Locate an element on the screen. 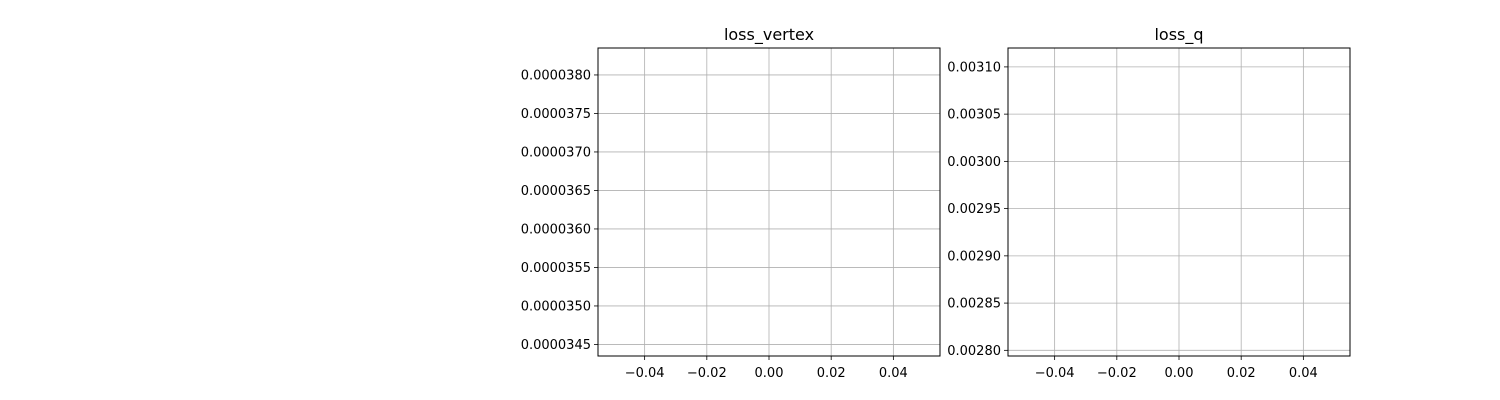 This screenshot has height=400, width=1500. y-tick-label-loss-q: 0.00310 is located at coordinates (974, 67).